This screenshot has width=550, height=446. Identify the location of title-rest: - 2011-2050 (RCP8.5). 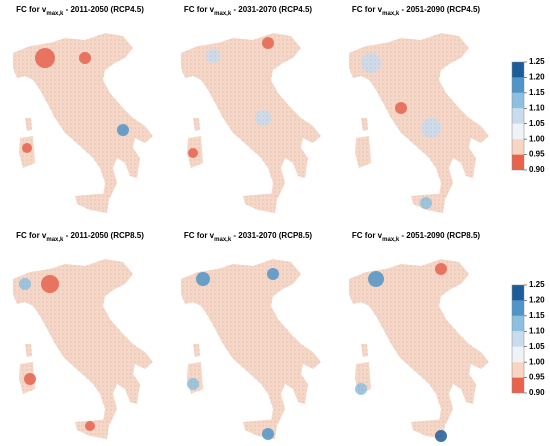
(103, 235).